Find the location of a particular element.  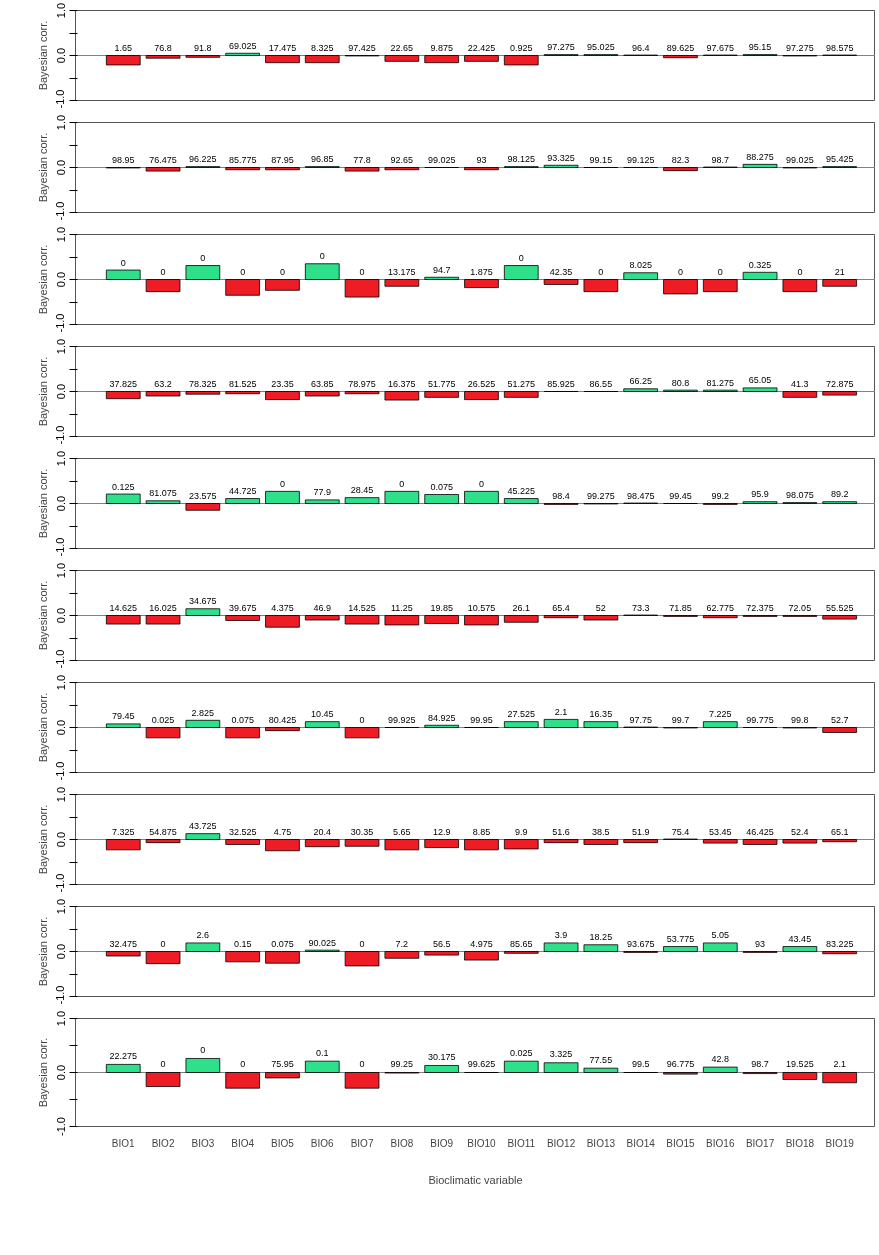

annotation: 51.6 is located at coordinates (561, 832).